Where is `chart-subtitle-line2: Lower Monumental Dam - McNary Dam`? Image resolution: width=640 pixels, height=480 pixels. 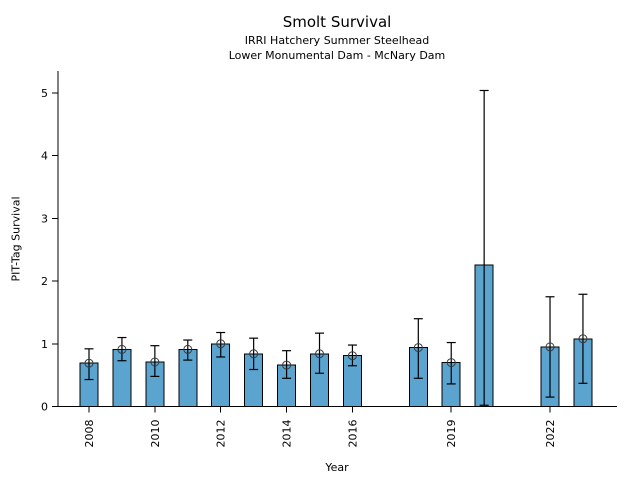 chart-subtitle-line2: Lower Monumental Dam - McNary Dam is located at coordinates (337, 55).